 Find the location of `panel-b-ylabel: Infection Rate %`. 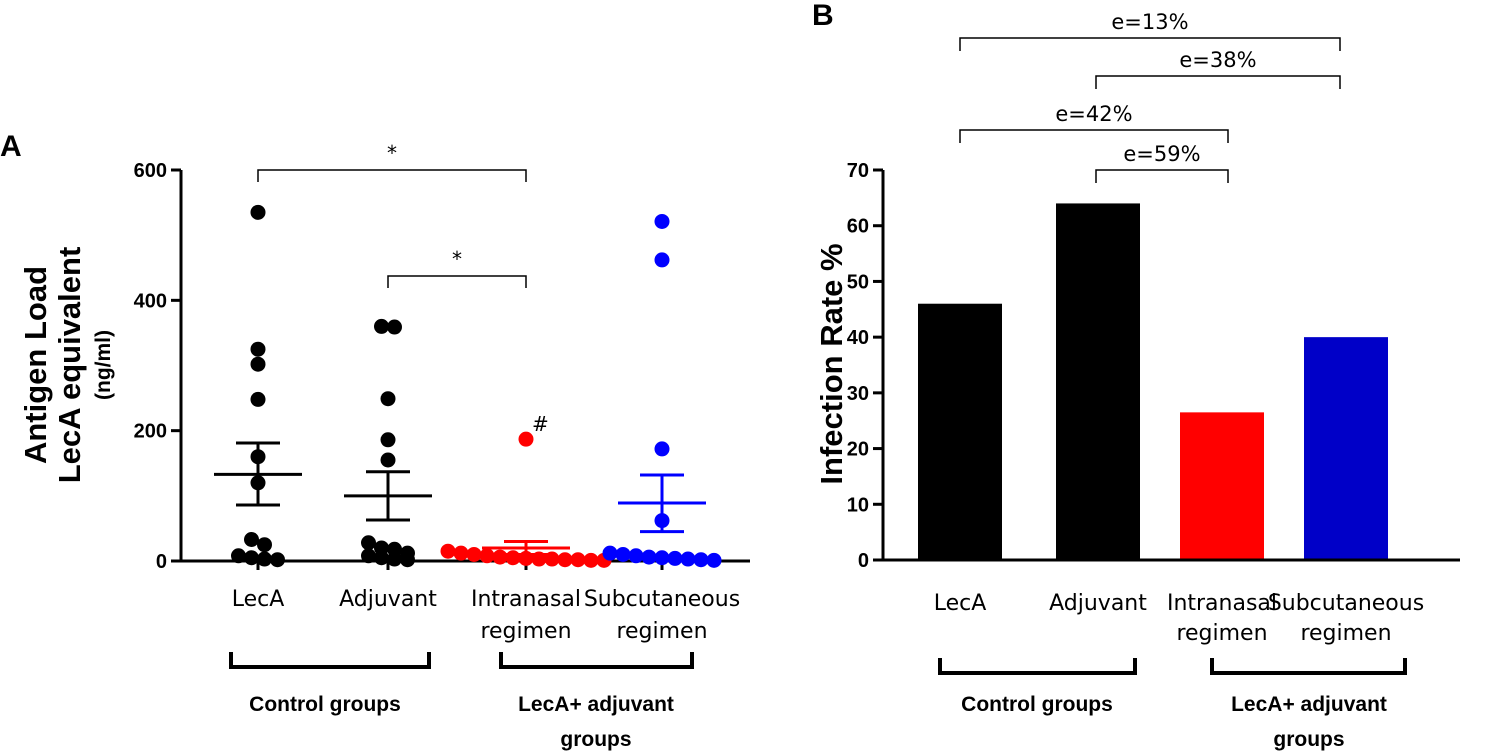

panel-b-ylabel: Infection Rate % is located at coordinates (831, 363).